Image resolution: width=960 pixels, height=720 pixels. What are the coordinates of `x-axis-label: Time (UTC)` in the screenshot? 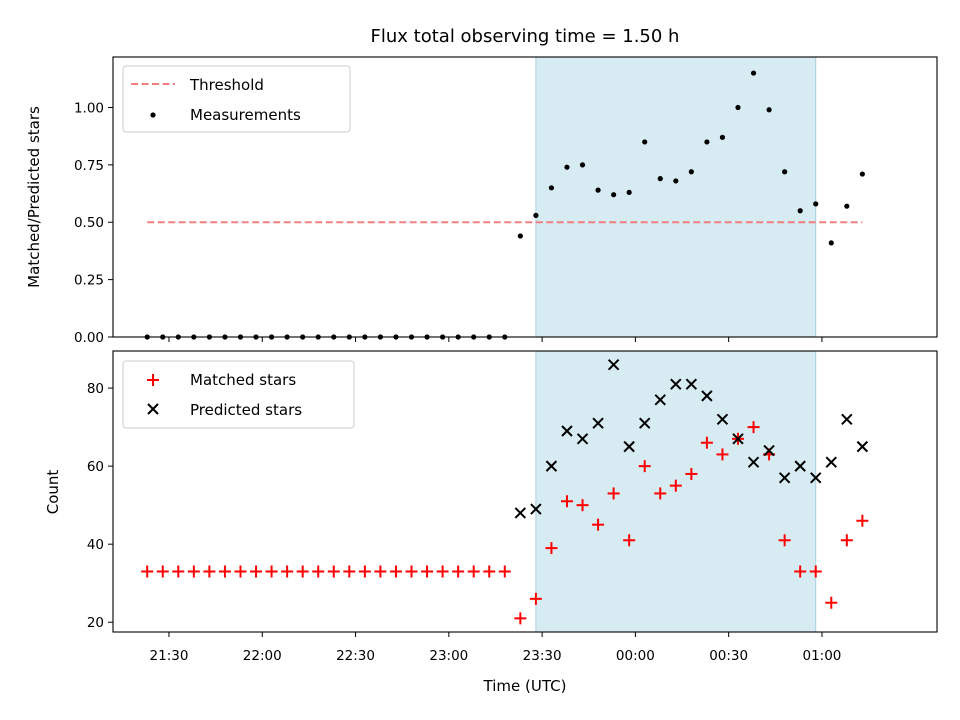 It's located at (525, 686).